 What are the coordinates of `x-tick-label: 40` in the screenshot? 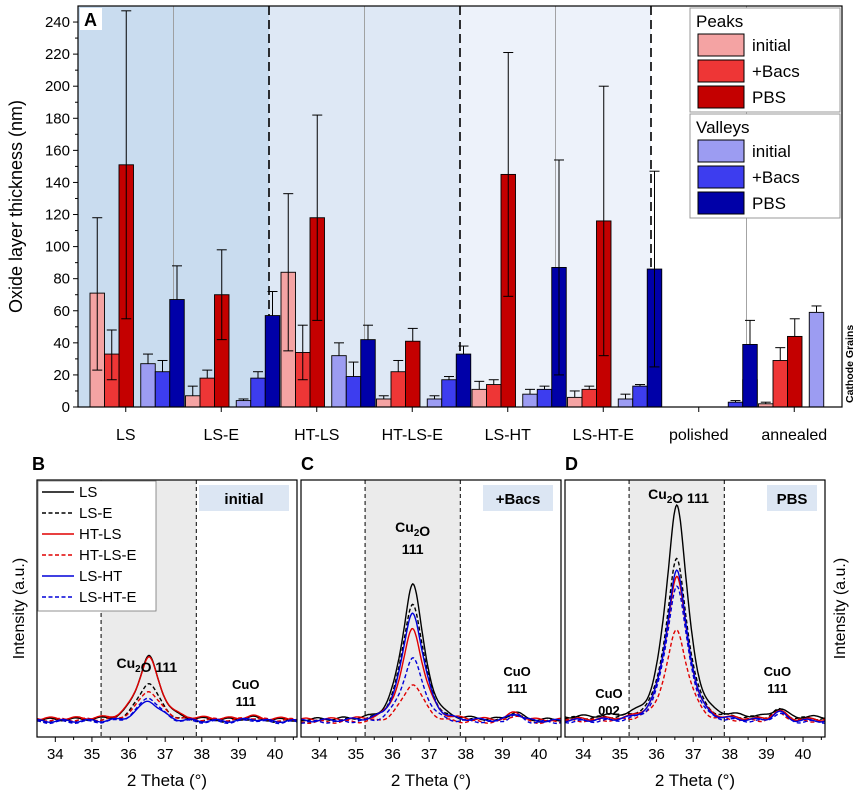 It's located at (803, 754).